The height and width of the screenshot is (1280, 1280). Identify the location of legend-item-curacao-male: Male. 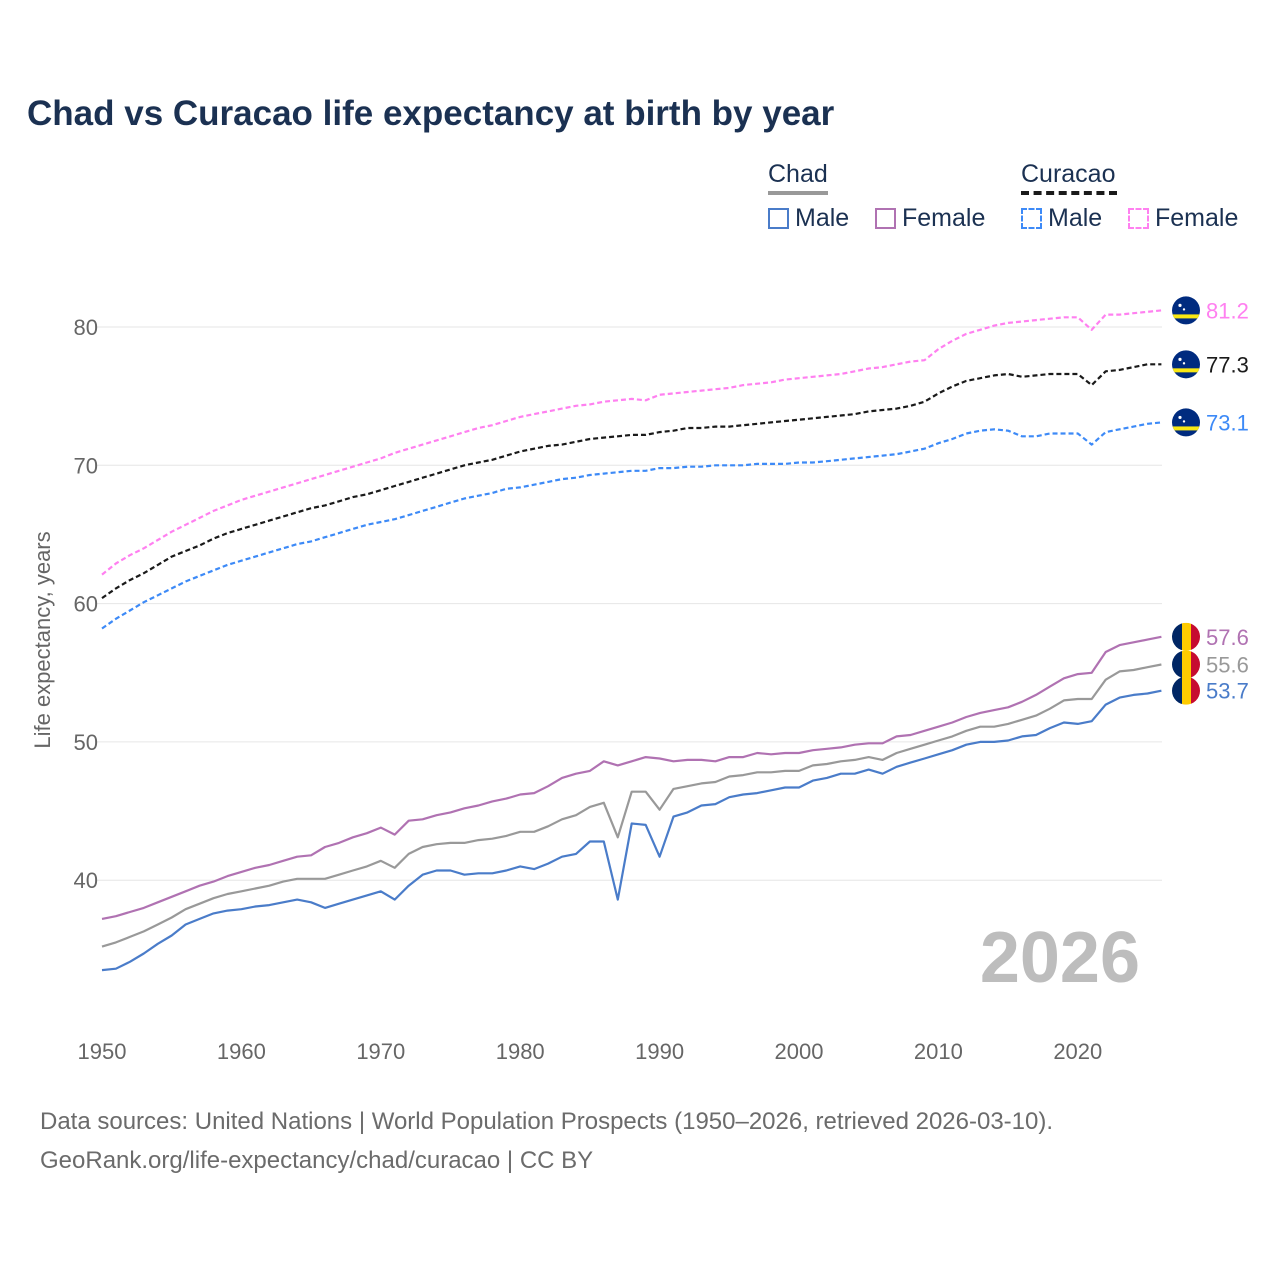
(1061, 218).